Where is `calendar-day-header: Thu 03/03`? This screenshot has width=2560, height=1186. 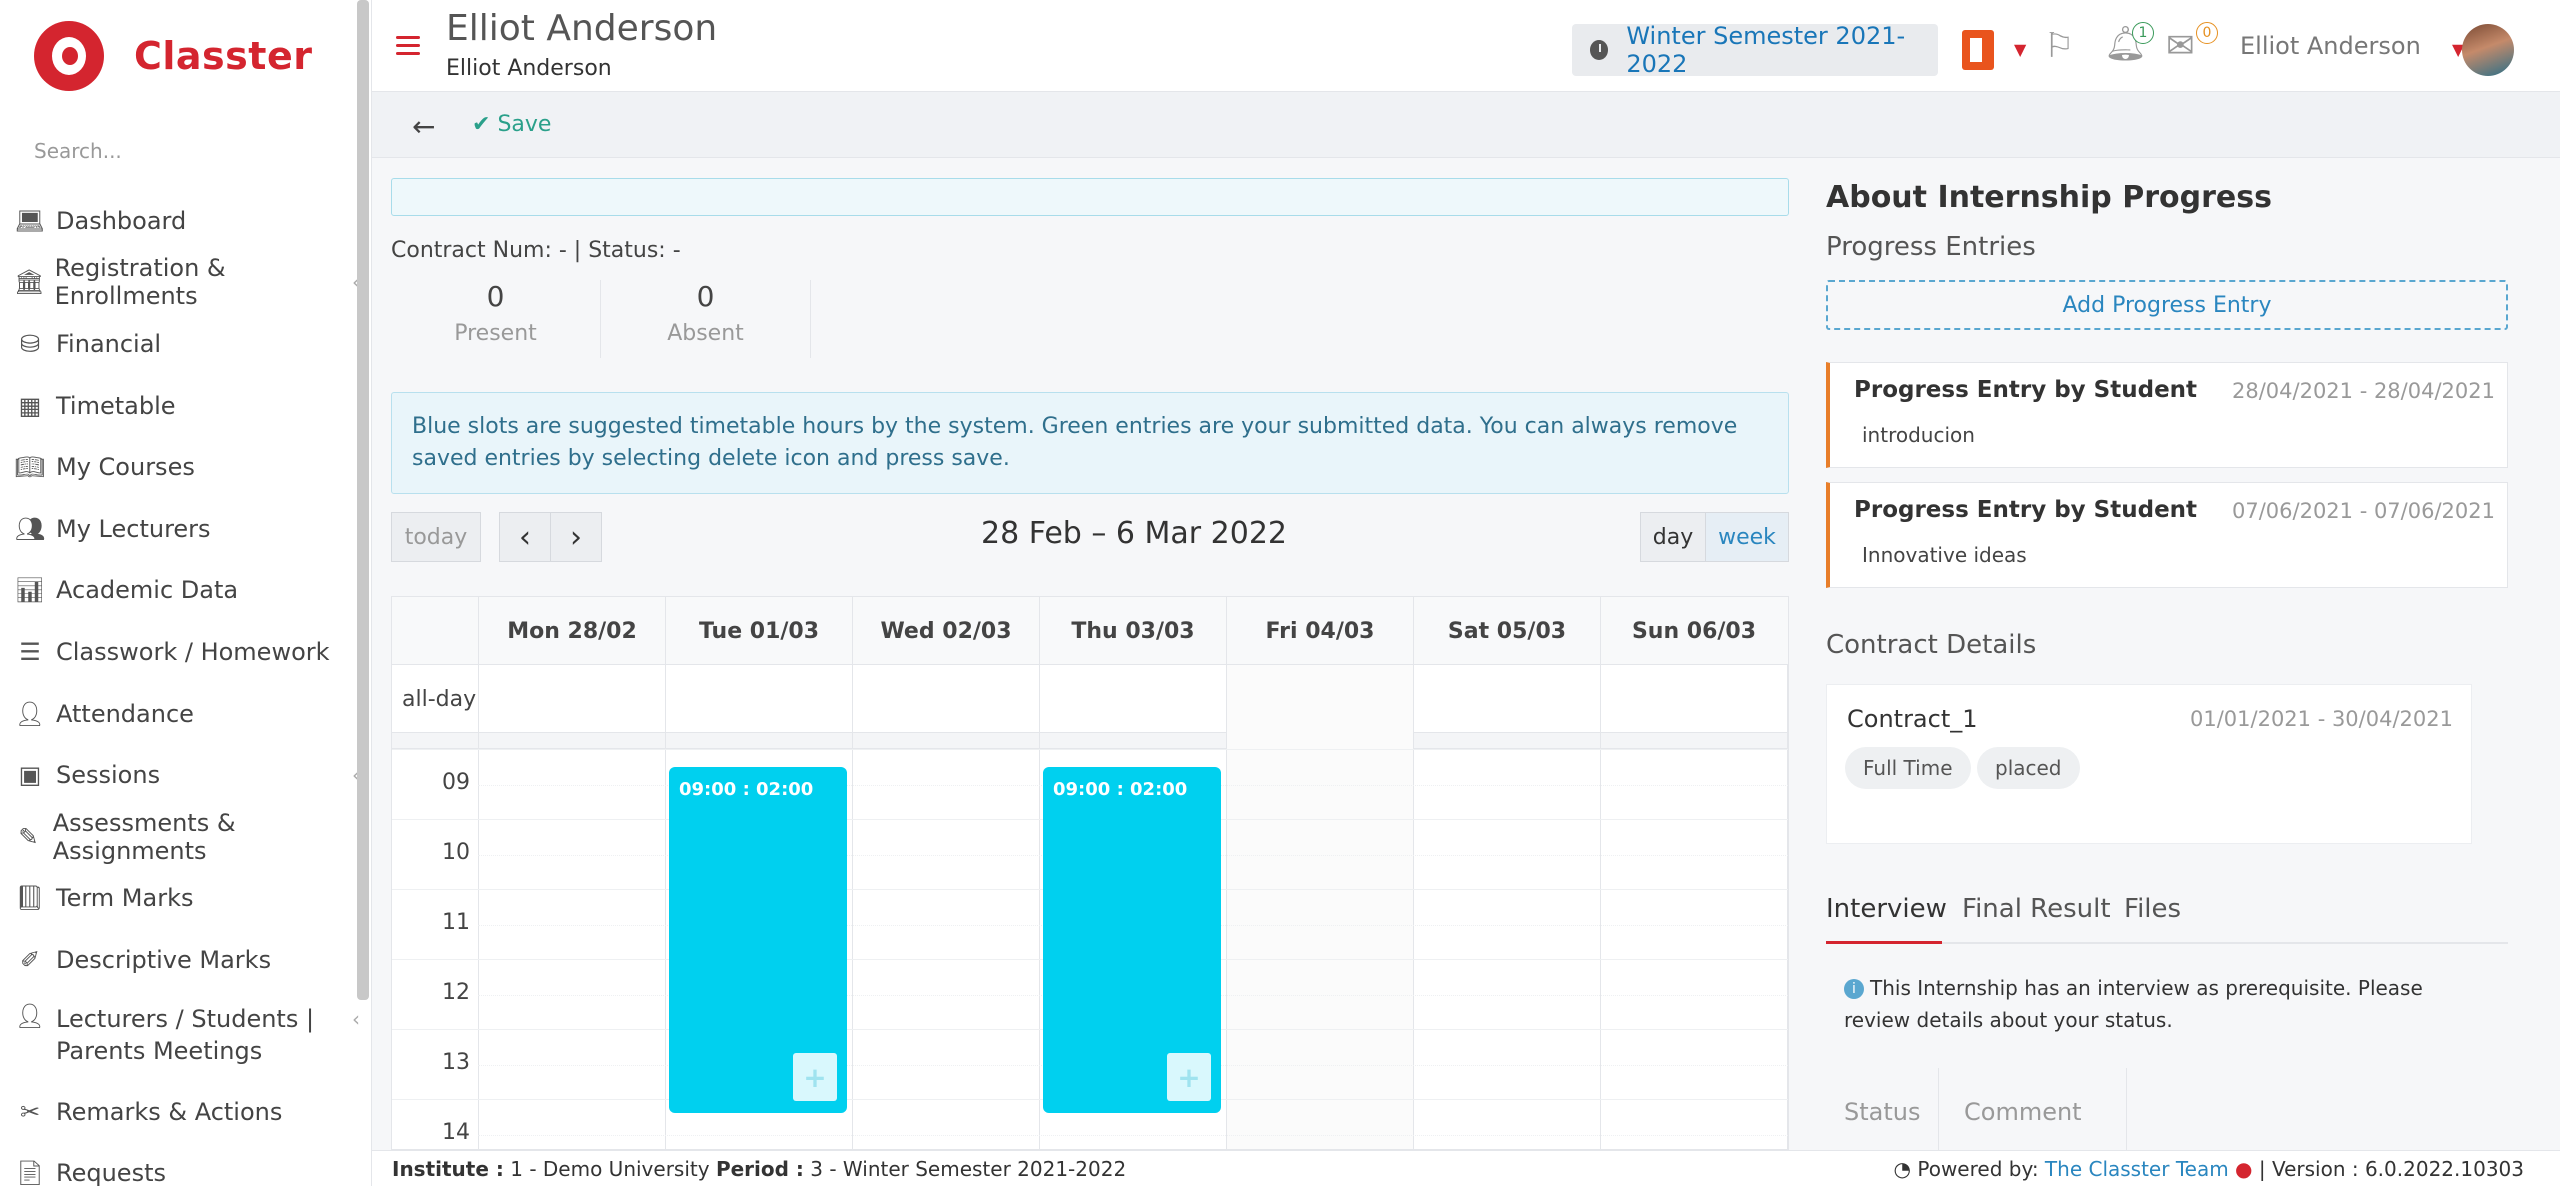 calendar-day-header: Thu 03/03 is located at coordinates (1132, 631).